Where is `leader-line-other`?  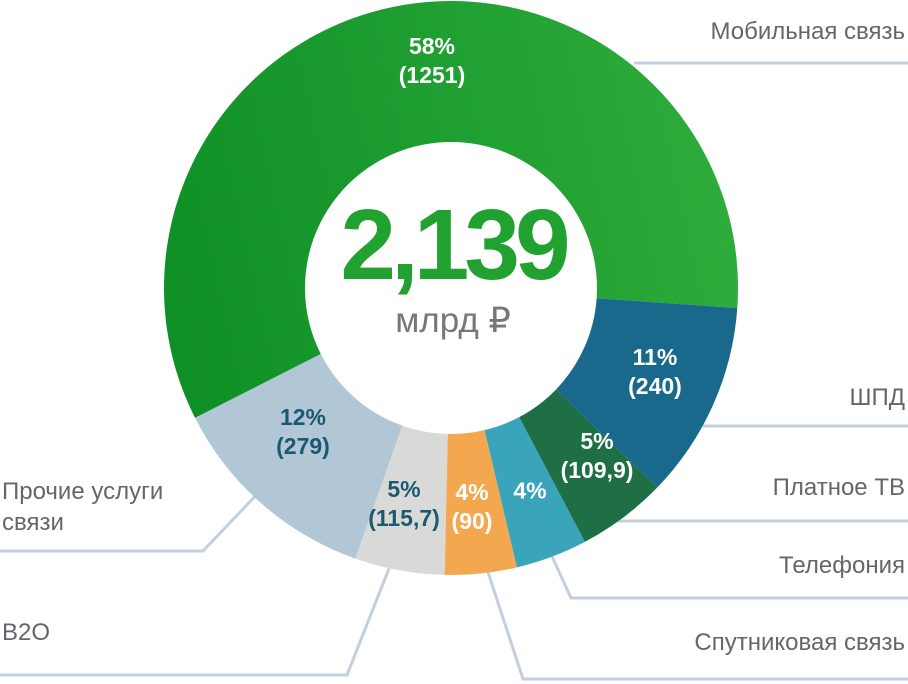 leader-line-other is located at coordinates (132, 520).